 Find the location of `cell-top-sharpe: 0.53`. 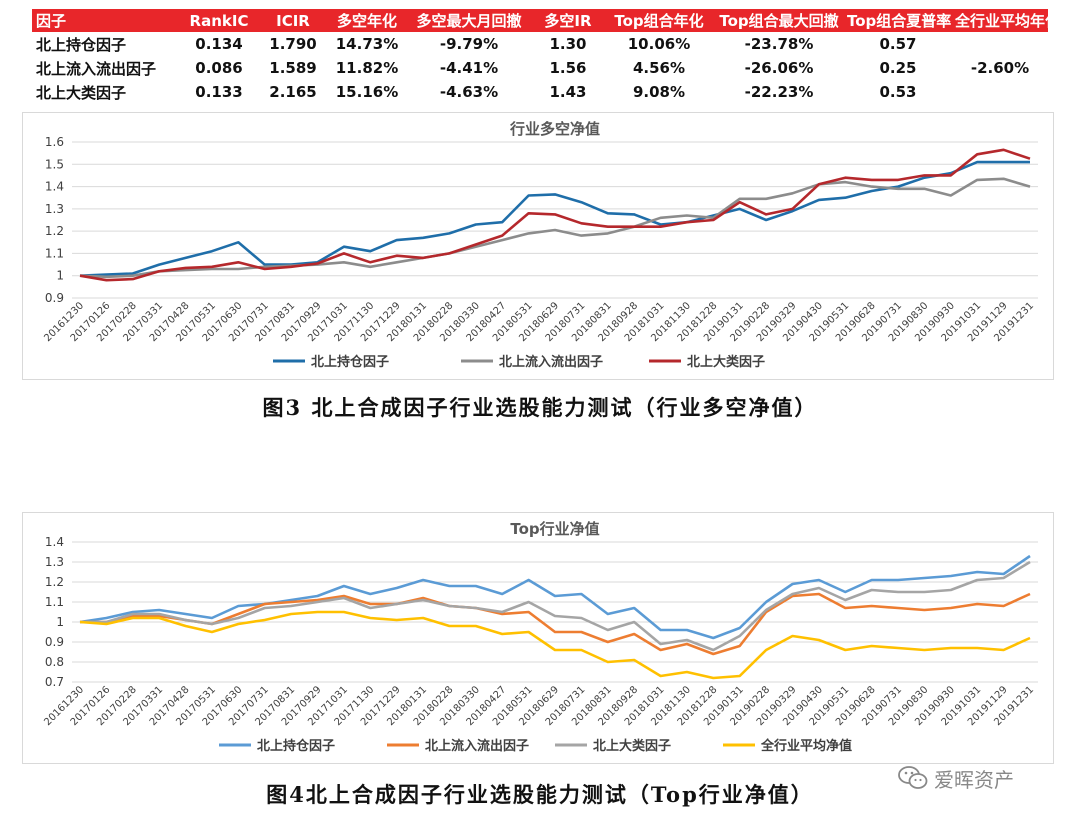

cell-top-sharpe: 0.53 is located at coordinates (898, 92).